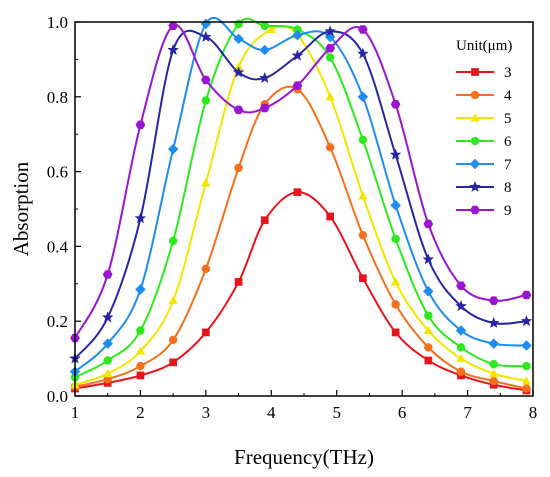  I want to click on x-tick-label: 2, so click(140, 412).